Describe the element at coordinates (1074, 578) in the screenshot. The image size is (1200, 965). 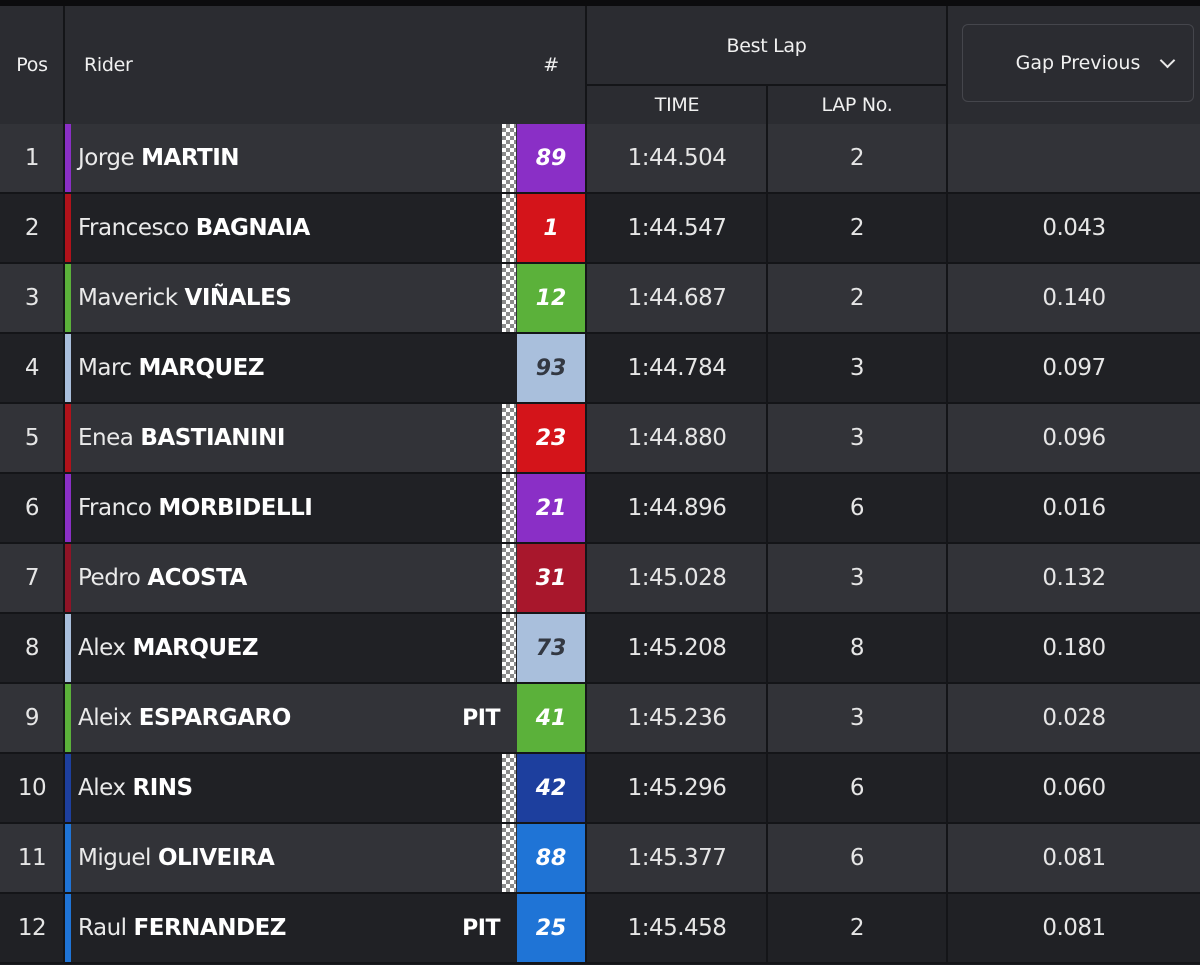
I see `gap-previous-value: 0.132` at that location.